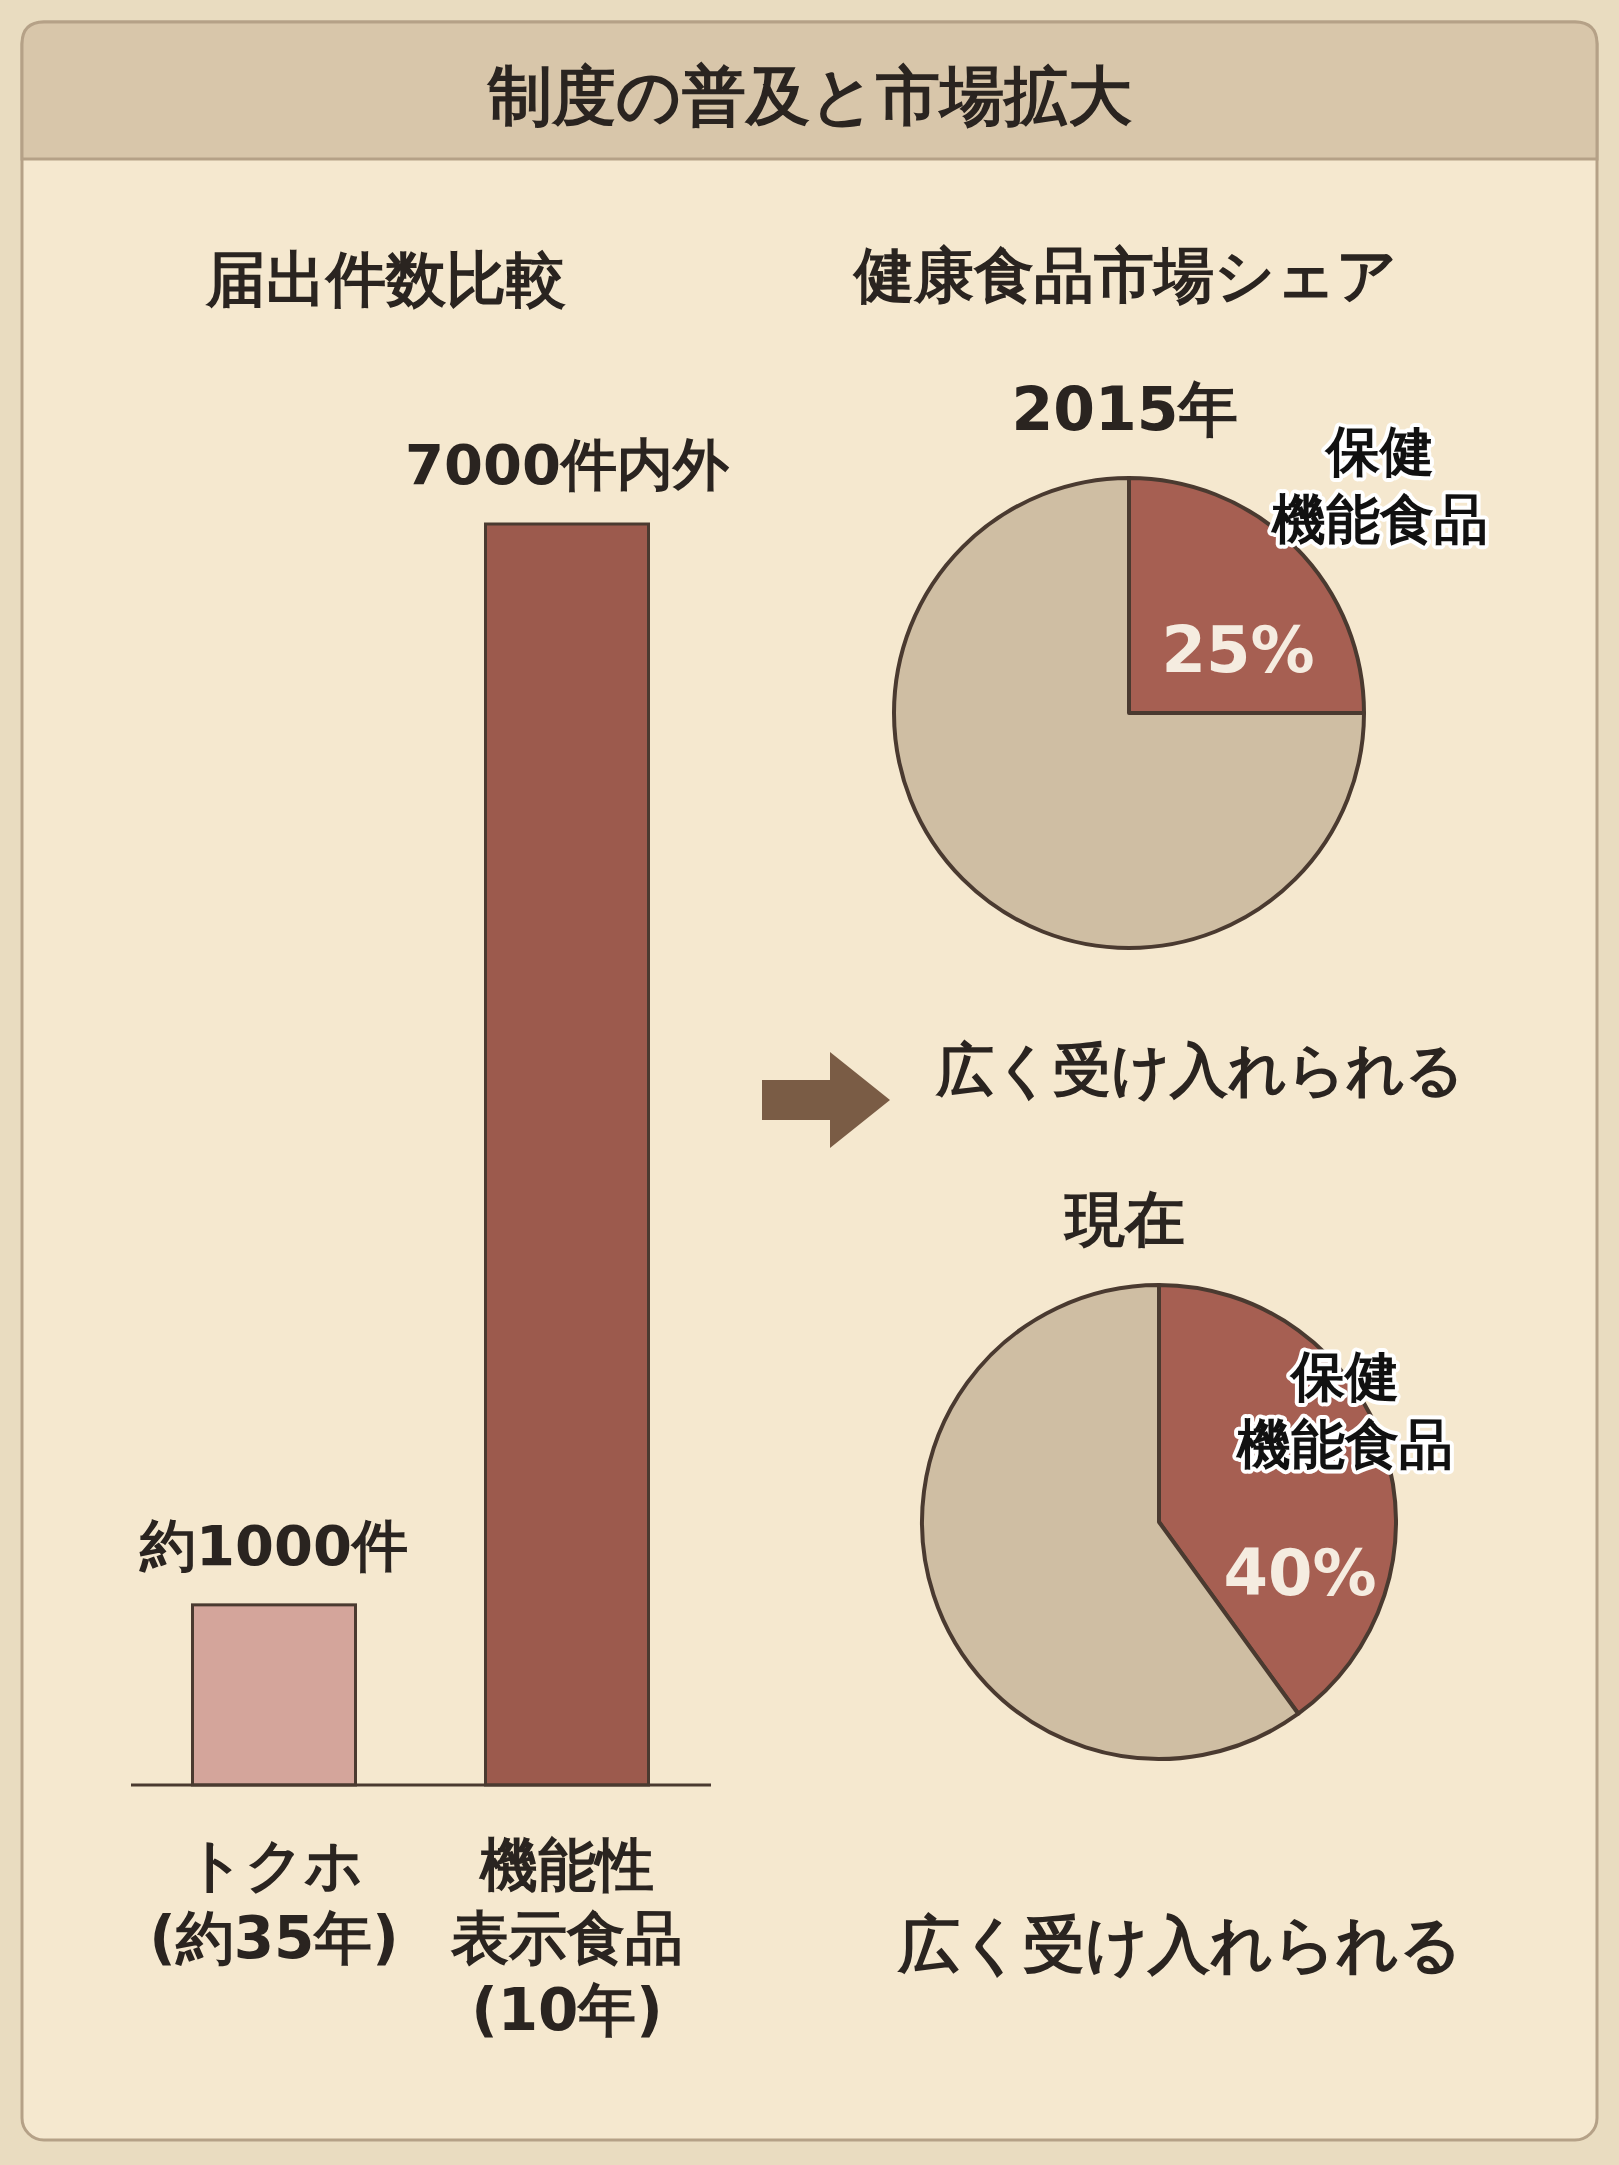  Describe the element at coordinates (274, 1901) in the screenshot. I see `x-tick-label: トクホ(約35年)` at that location.